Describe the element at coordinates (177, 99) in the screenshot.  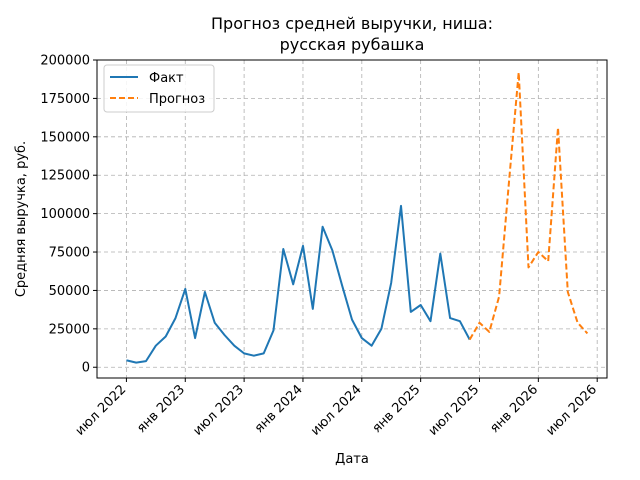
I see `legend-label-forecast: Прогноз` at that location.